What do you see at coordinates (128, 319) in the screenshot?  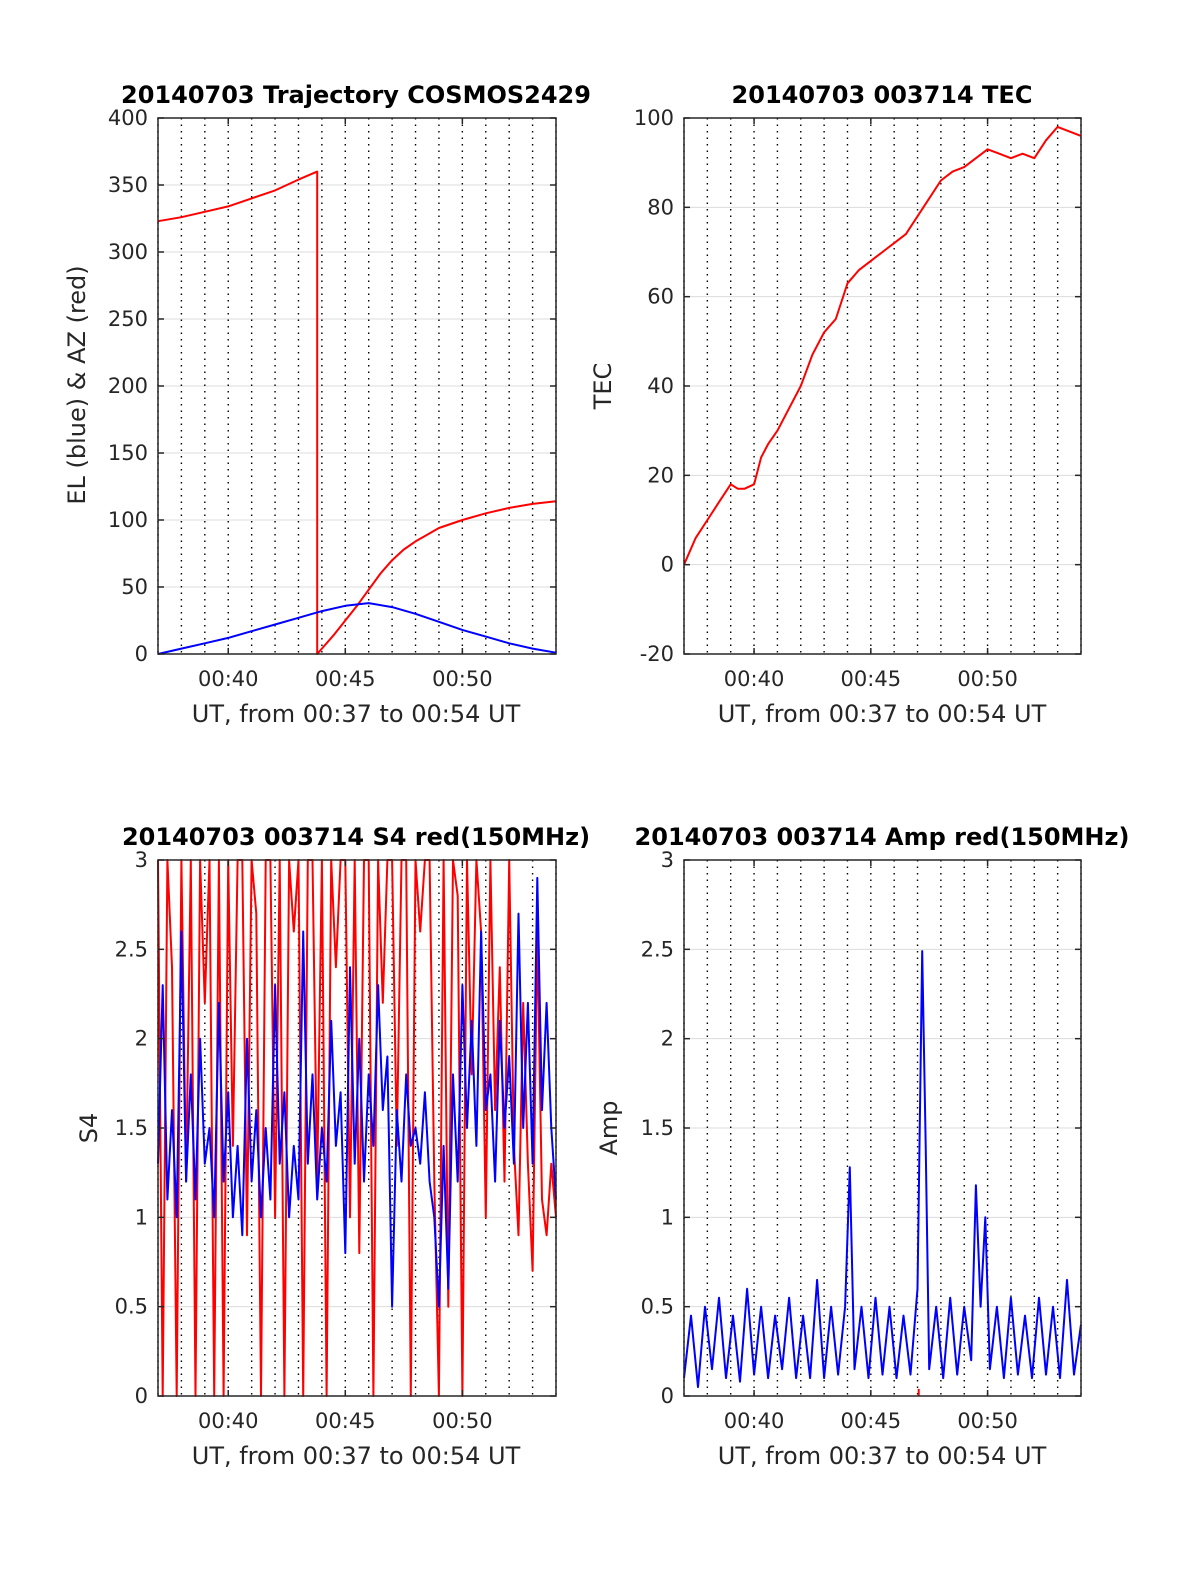 I see `ytick-label: 250` at bounding box center [128, 319].